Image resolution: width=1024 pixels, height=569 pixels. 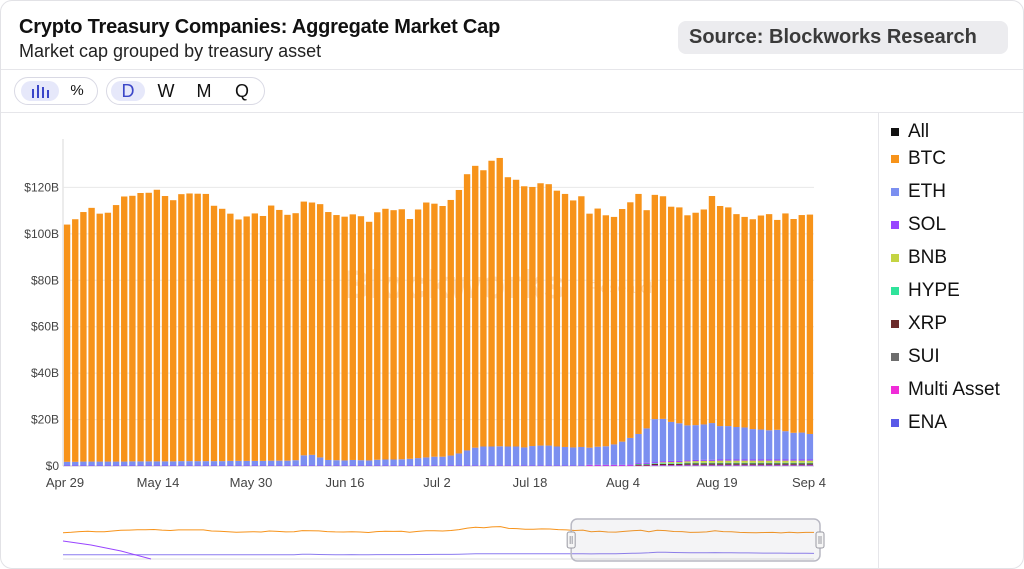 I want to click on period-day-button: D, so click(x=128, y=91).